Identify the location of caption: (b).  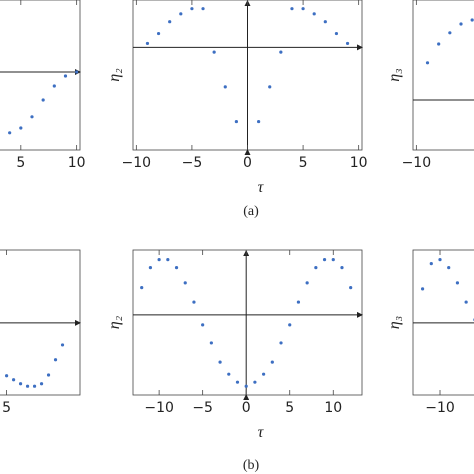
(251, 465).